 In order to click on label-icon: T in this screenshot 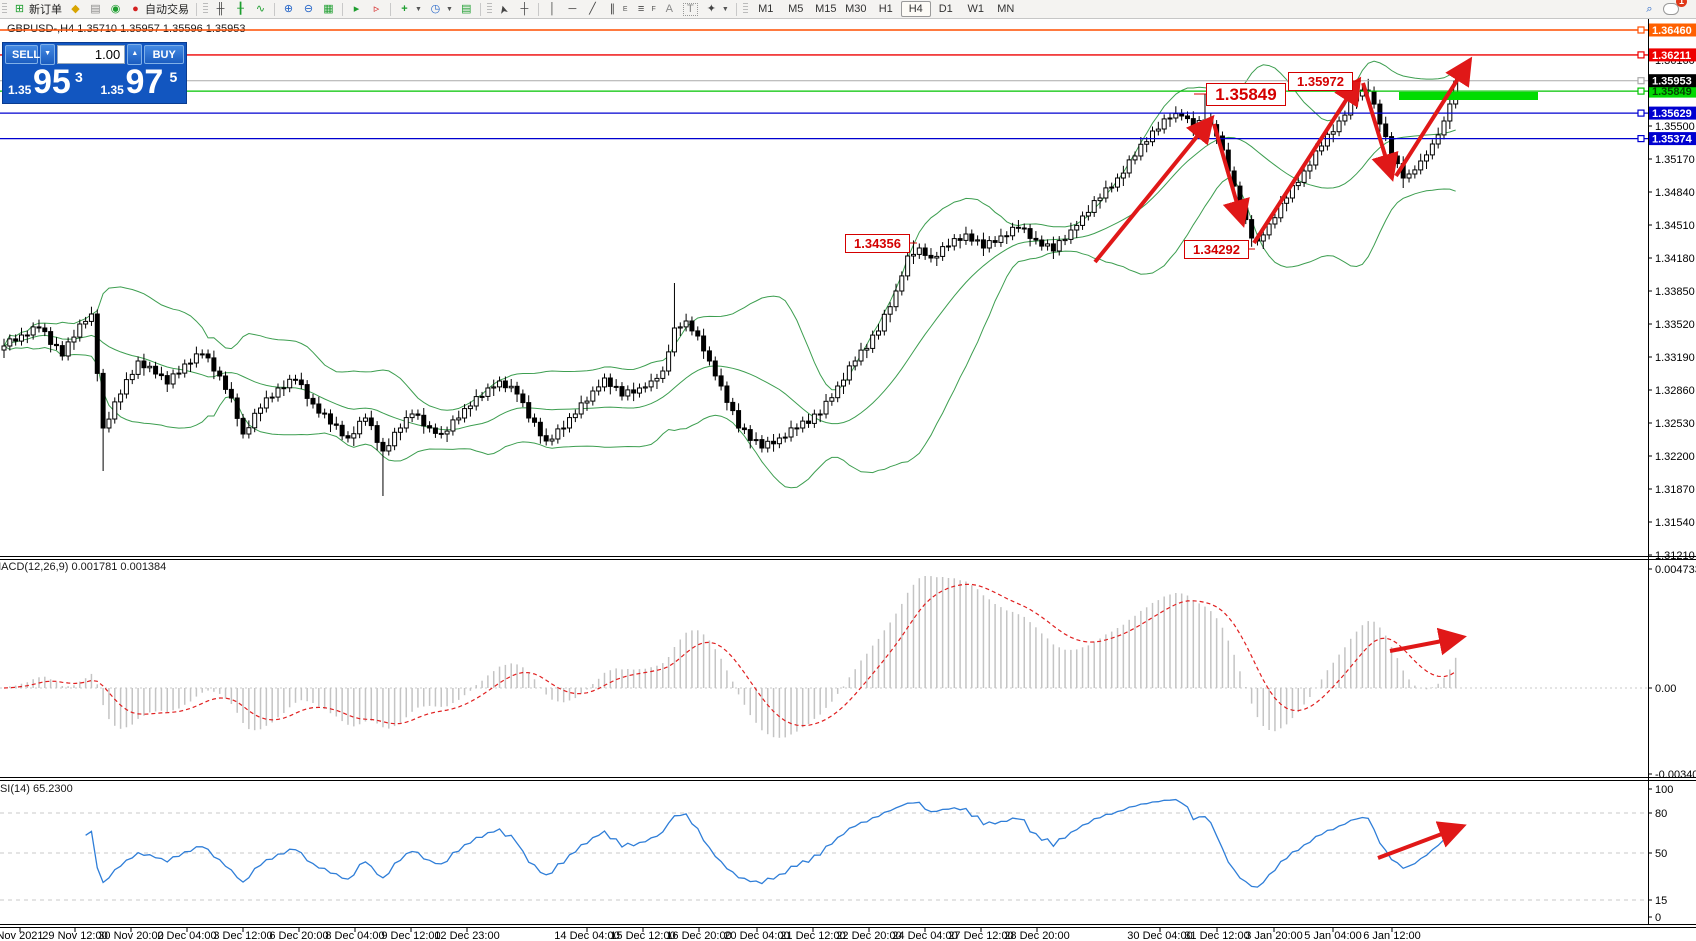, I will do `click(690, 9)`.